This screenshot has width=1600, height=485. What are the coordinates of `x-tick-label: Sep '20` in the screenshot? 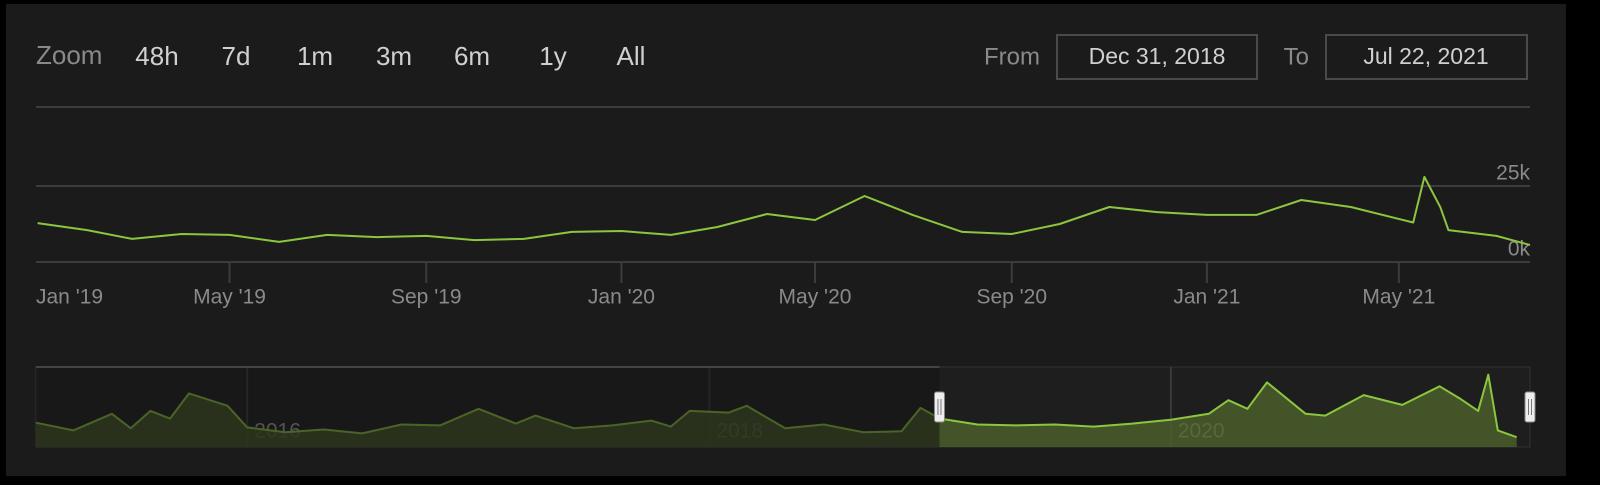 It's located at (1011, 297).